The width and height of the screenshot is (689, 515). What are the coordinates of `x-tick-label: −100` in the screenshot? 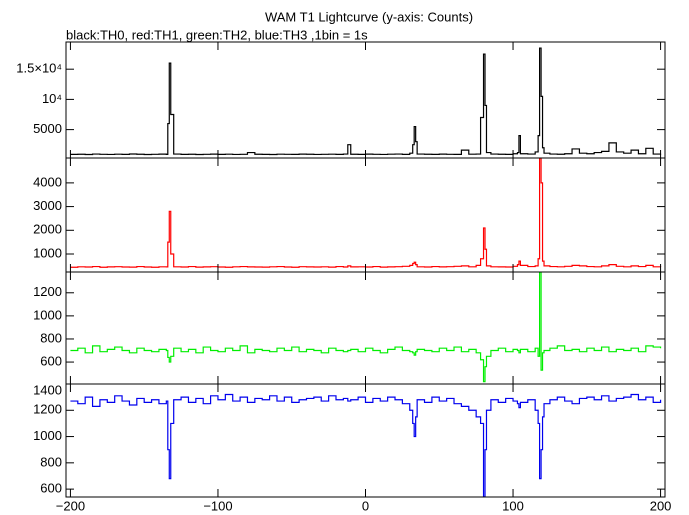 It's located at (217, 505).